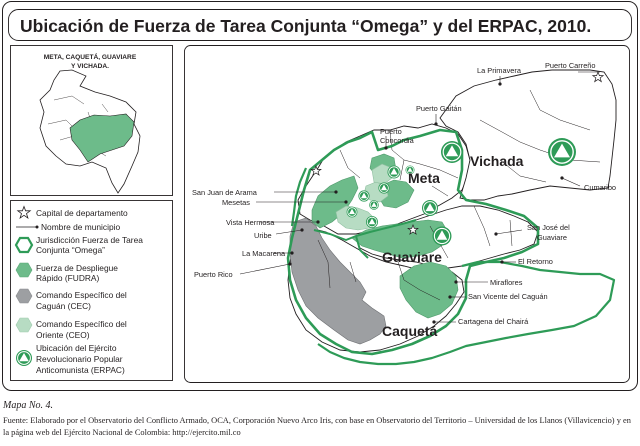 This screenshot has width=640, height=446. What do you see at coordinates (24, 245) in the screenshot?
I see `omega-jurisdiction-icon` at bounding box center [24, 245].